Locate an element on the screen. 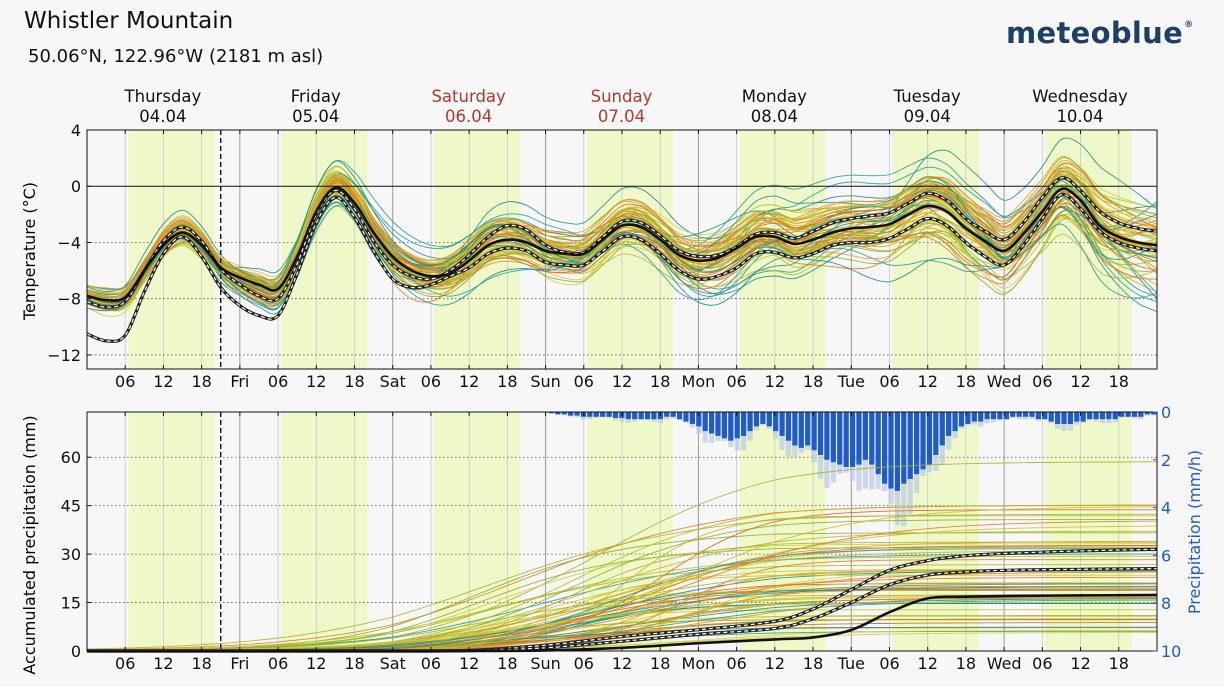 This screenshot has width=1224, height=687. temperature-y-label: Temperature (°C) is located at coordinates (29, 251).